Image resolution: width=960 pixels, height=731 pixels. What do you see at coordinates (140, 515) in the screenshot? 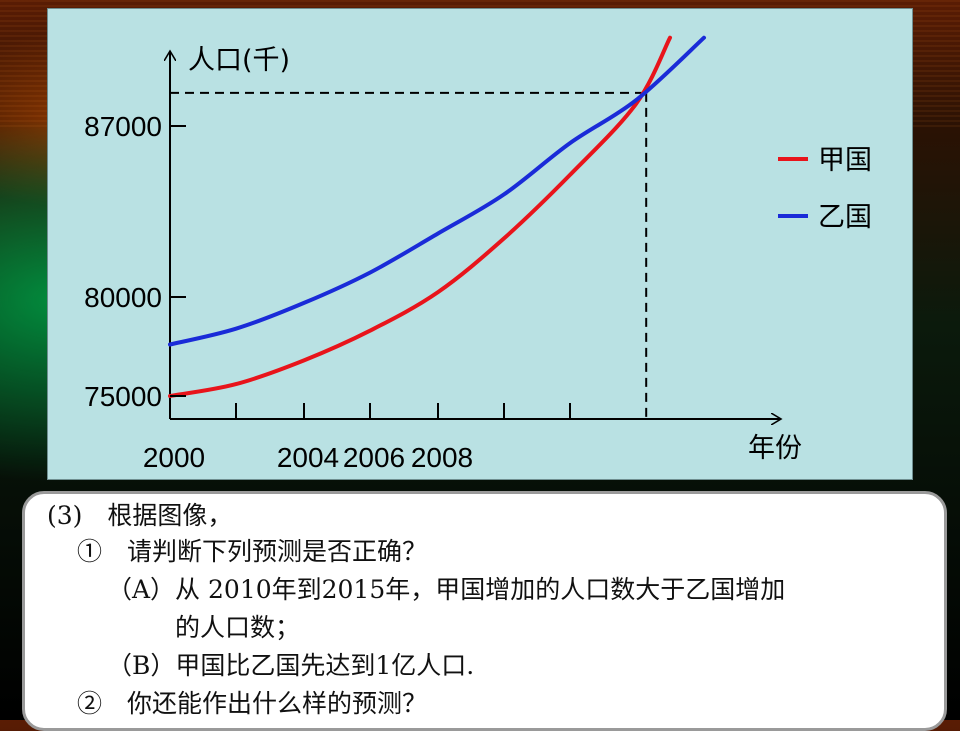
I see `question-title: (3) 根据图像，` at bounding box center [140, 515].